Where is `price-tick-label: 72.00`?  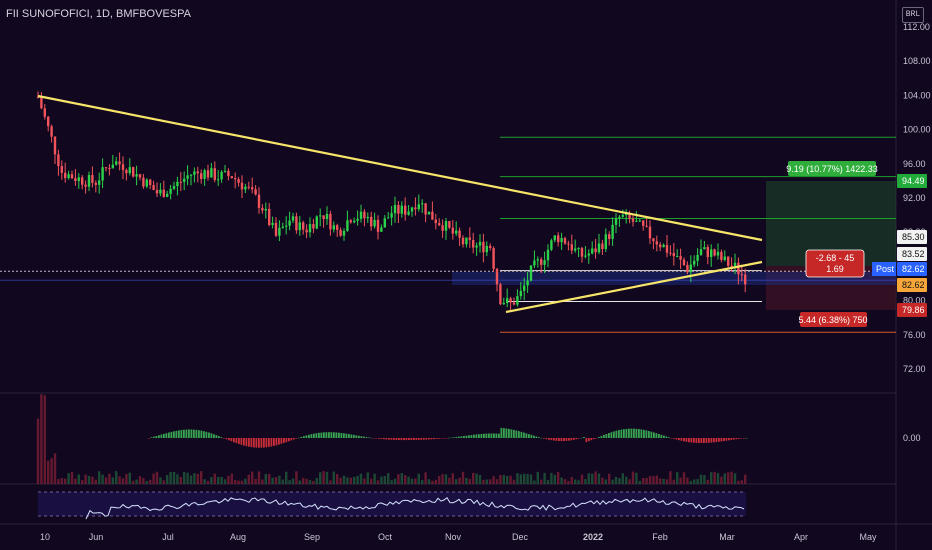
price-tick-label: 72.00 is located at coordinates (914, 369).